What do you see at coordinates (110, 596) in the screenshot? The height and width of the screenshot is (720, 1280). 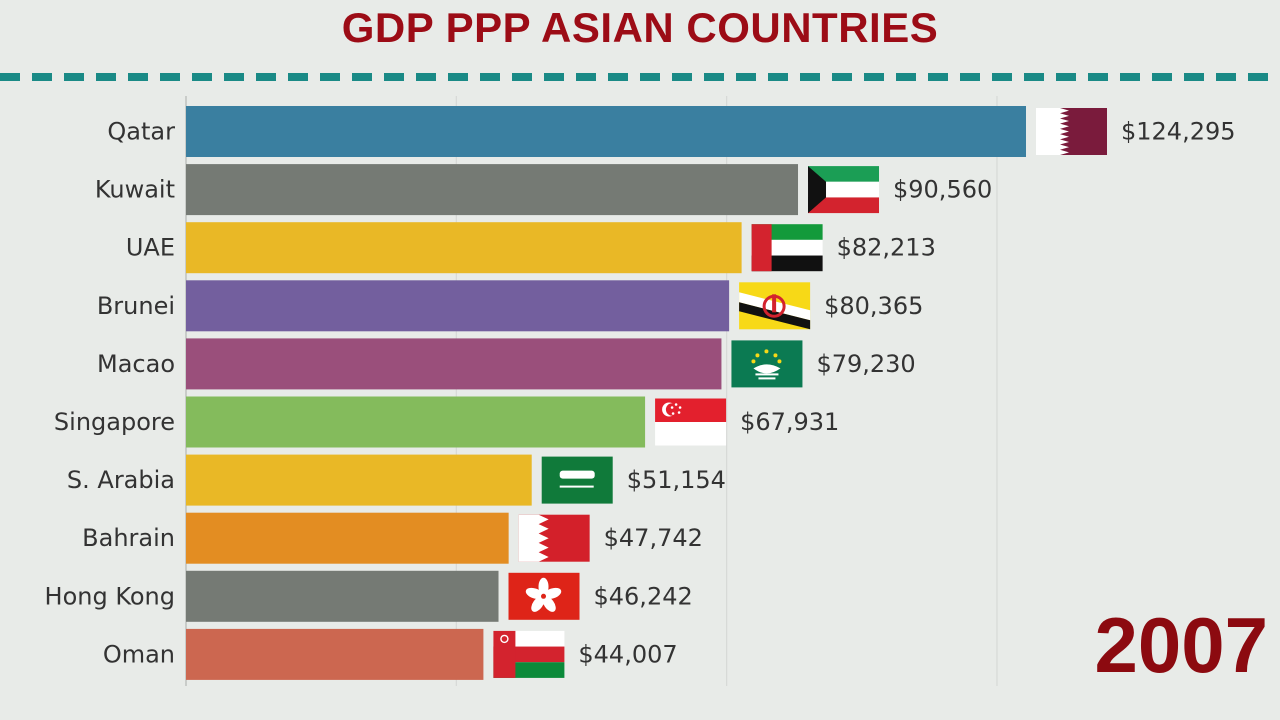 I see `category-label: Hong Kong` at bounding box center [110, 596].